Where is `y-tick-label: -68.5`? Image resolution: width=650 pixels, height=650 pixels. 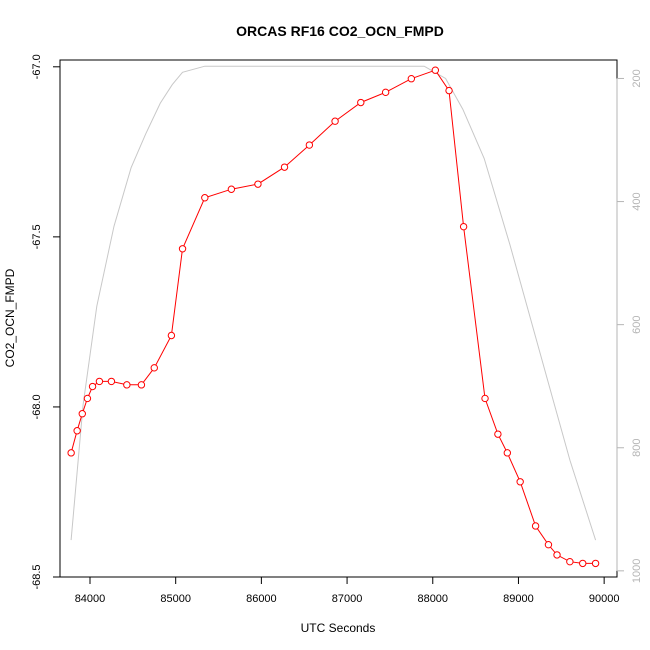
y-tick-label: -68.5 is located at coordinates (37, 576).